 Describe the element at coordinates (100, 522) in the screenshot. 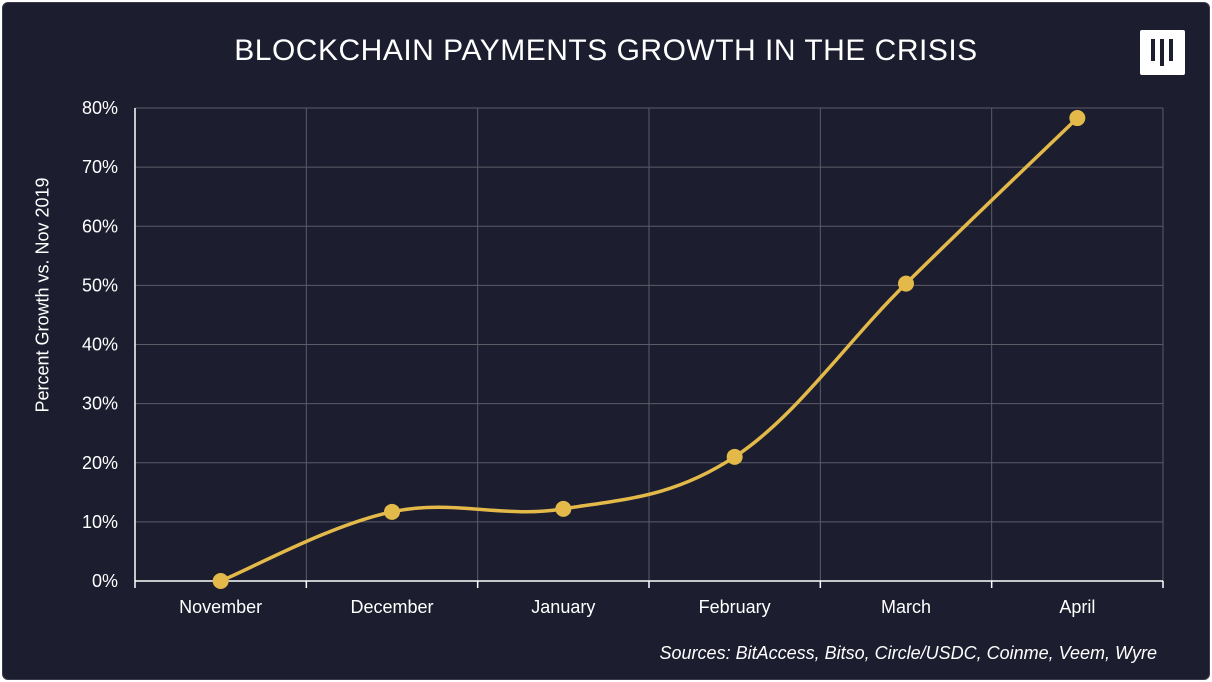

I see `y-tick-label: 10%` at that location.